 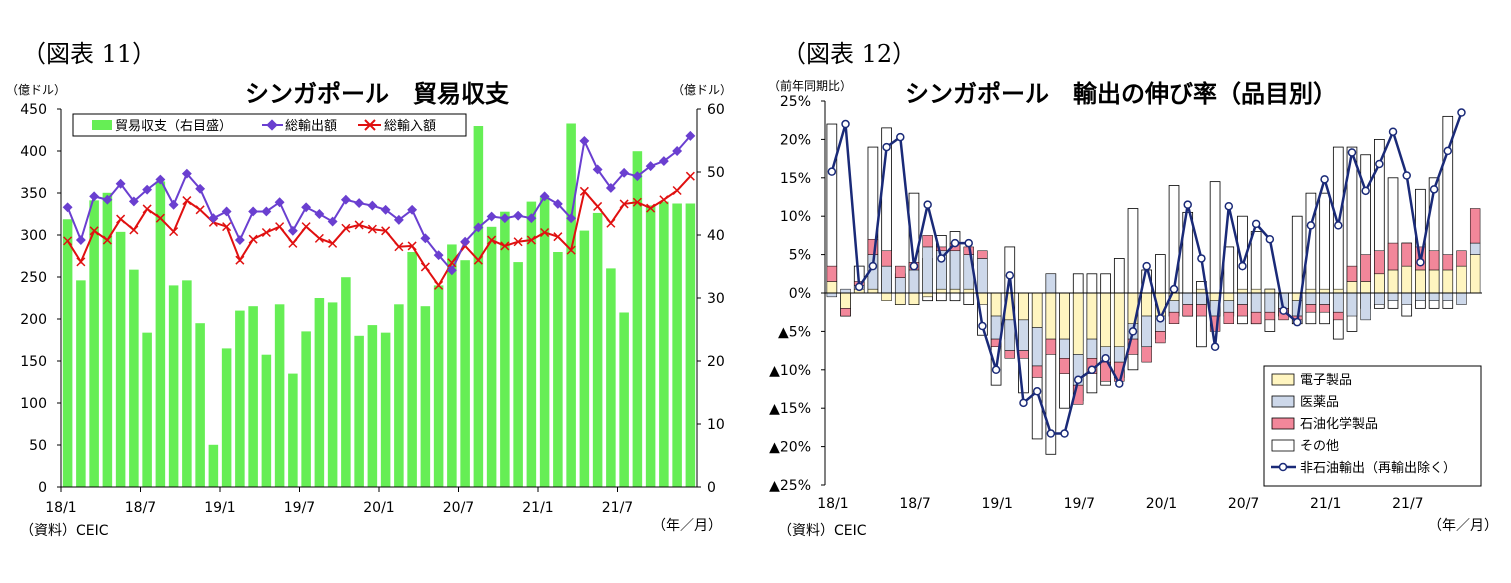 What do you see at coordinates (795, 179) in the screenshot?
I see `fig12-y-tick-label: 15%` at bounding box center [795, 179].